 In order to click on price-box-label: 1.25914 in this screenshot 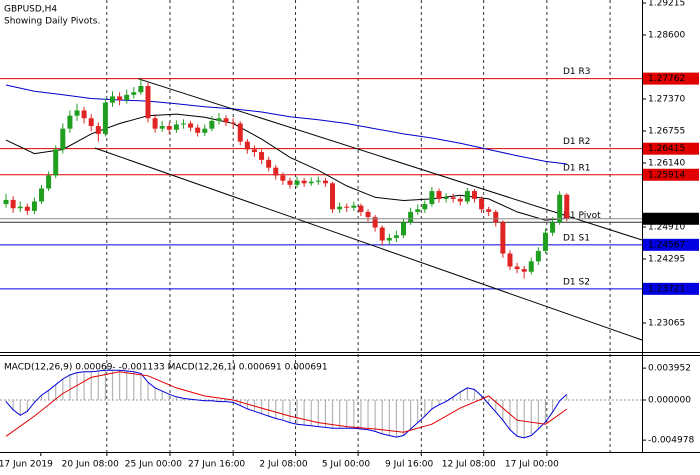, I will do `click(666, 175)`.